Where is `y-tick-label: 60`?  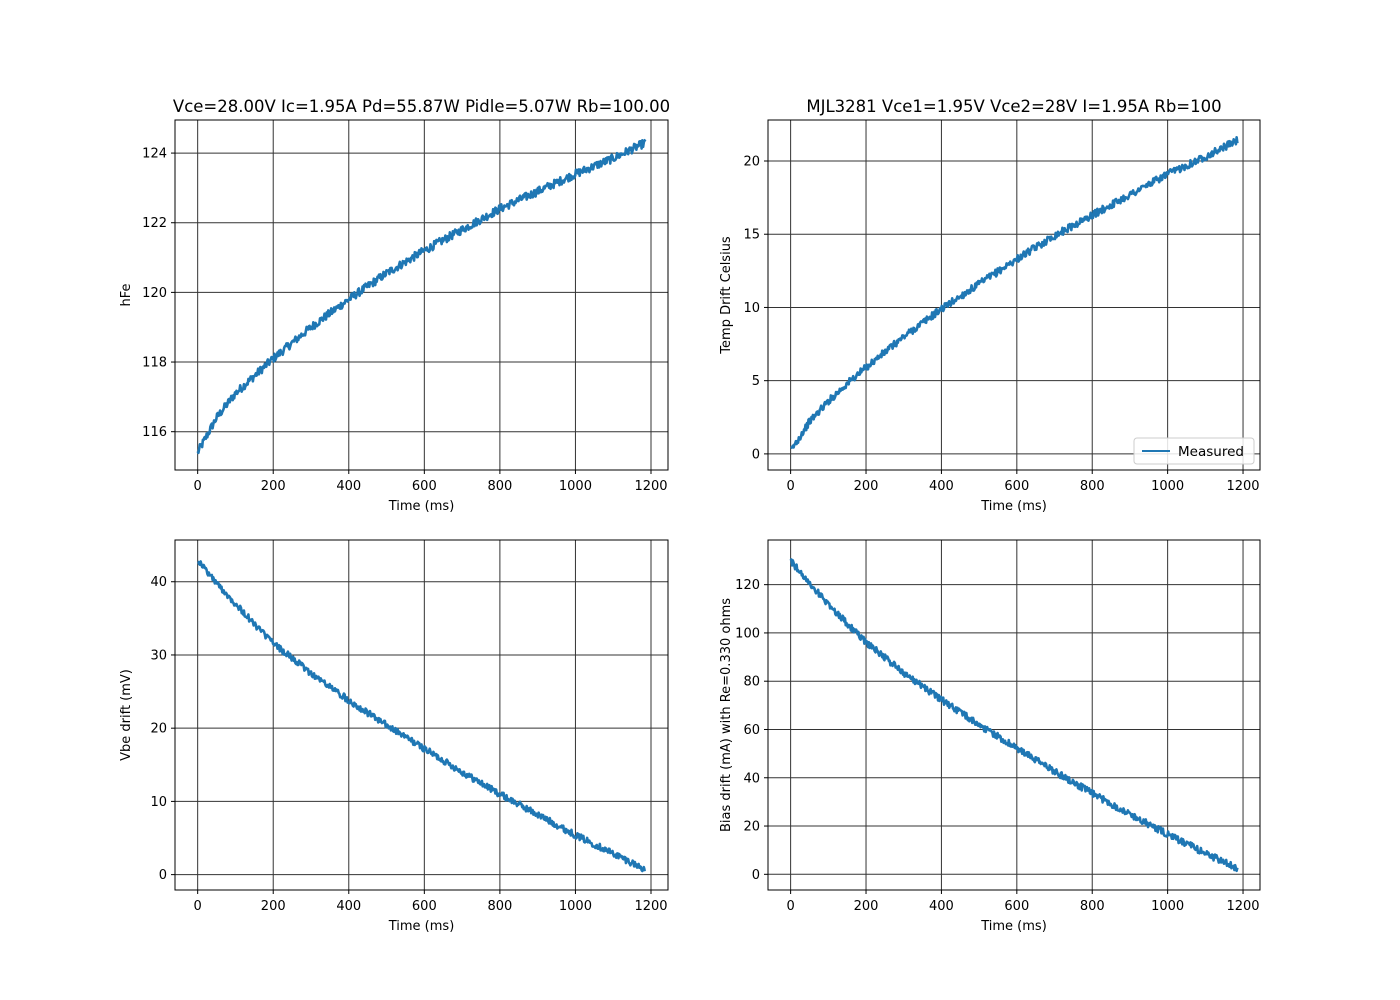 y-tick-label: 60 is located at coordinates (751, 730).